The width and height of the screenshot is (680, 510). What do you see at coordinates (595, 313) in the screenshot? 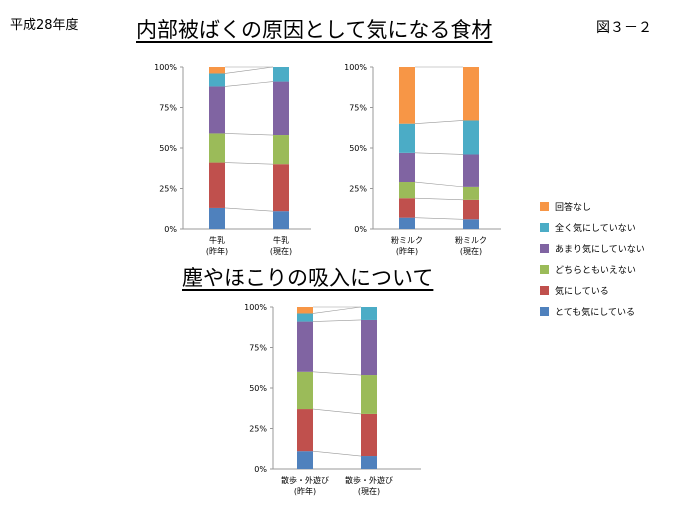
I see `legend-label: とても気にしている` at bounding box center [595, 313].